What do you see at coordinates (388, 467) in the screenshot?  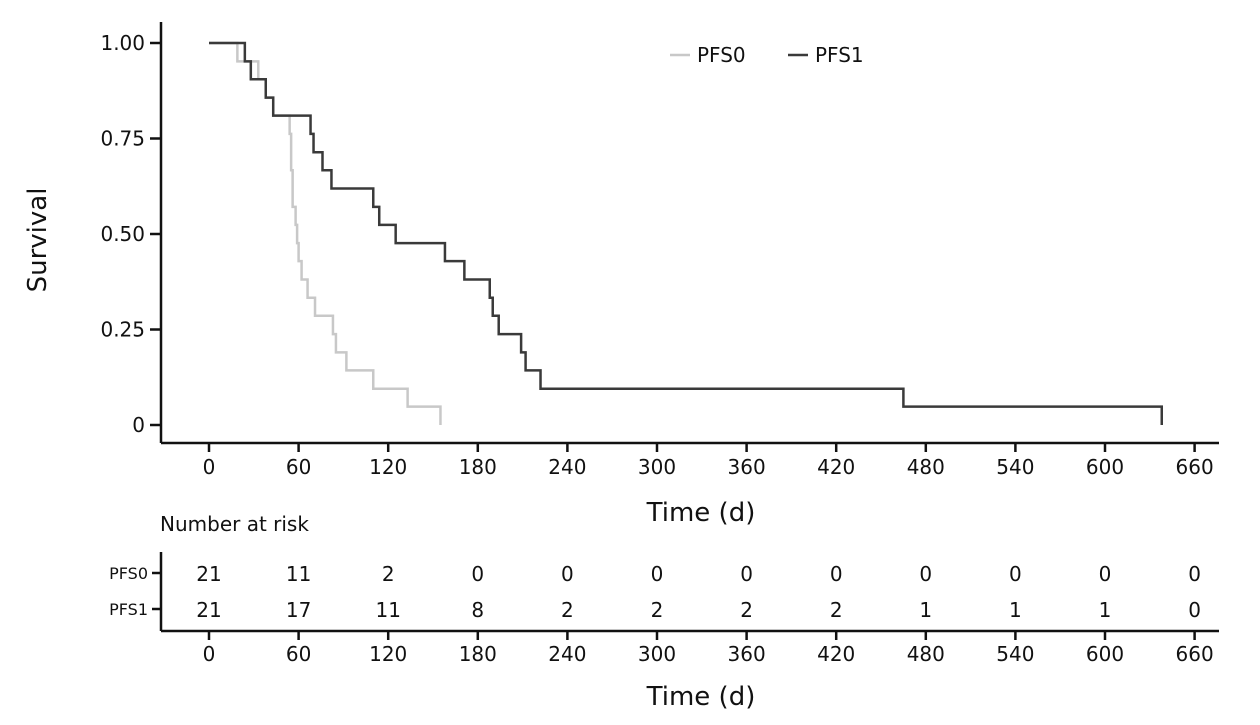 I see `x-tick-label: 120` at bounding box center [388, 467].